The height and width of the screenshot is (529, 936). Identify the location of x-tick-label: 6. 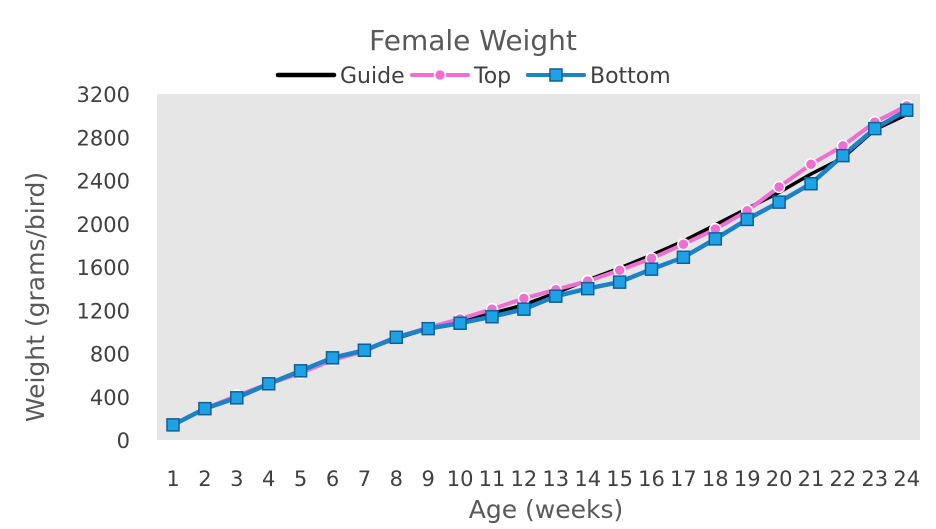
(332, 479).